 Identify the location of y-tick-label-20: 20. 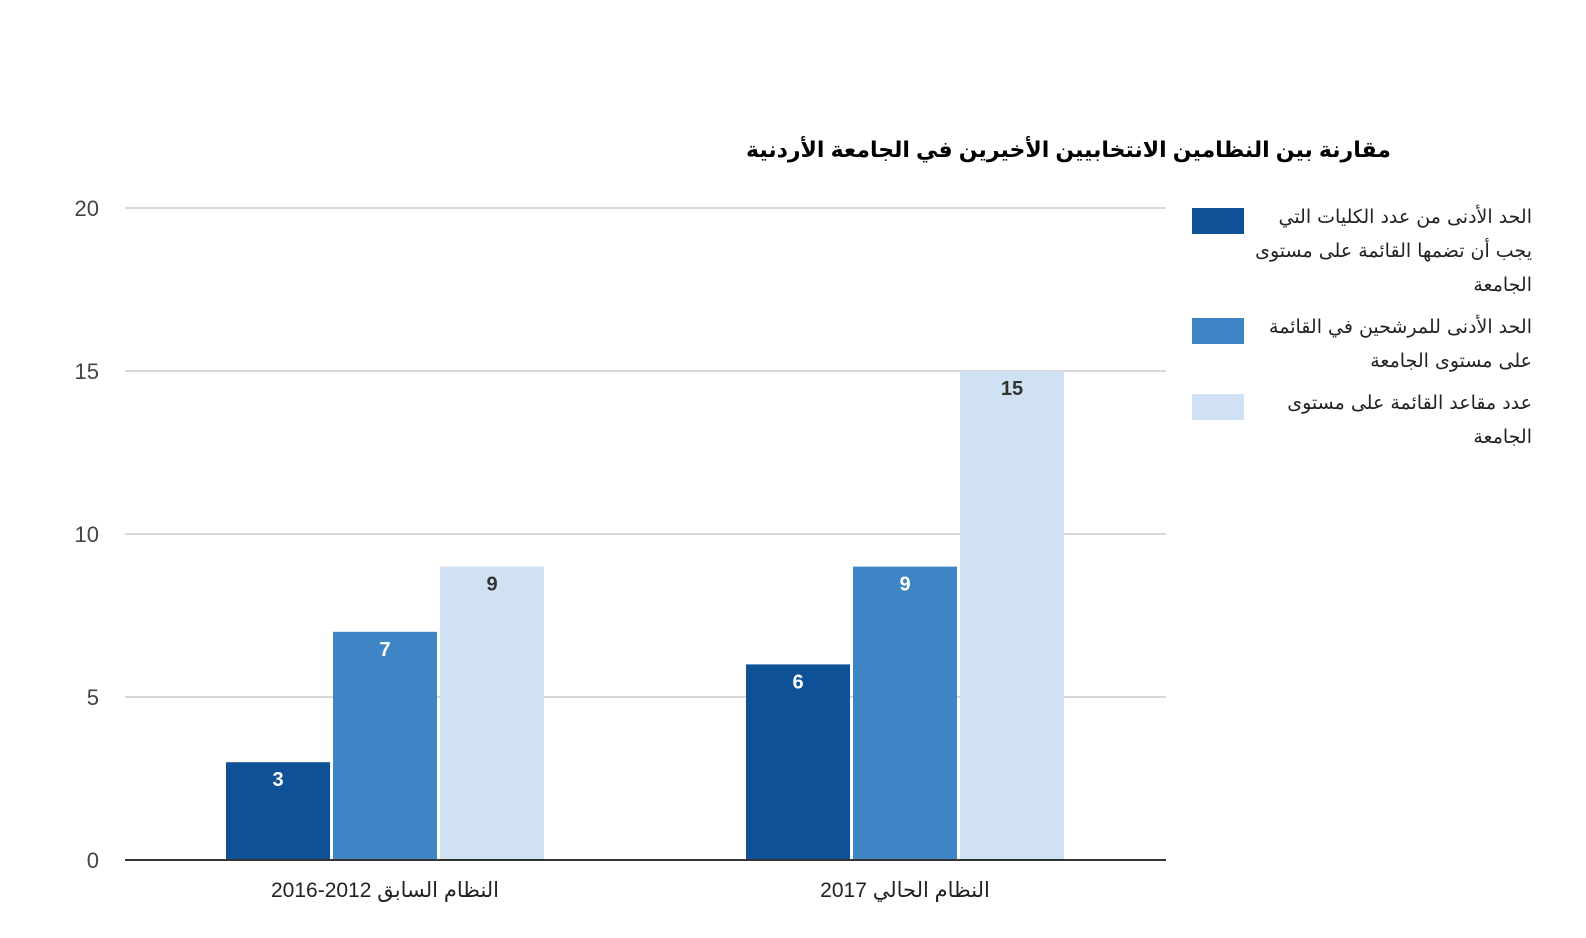
(87, 208).